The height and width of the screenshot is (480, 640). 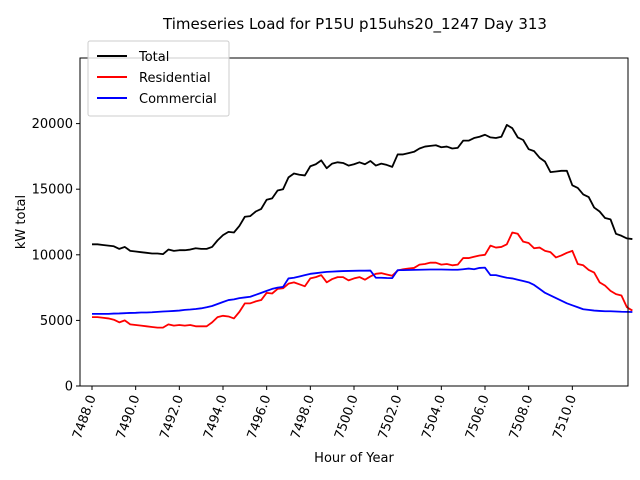 I want to click on y-tick-label: 20000, so click(x=52, y=124).